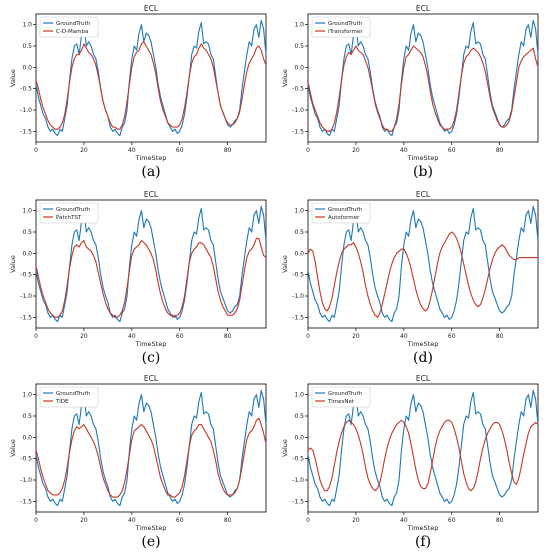 Image resolution: width=550 pixels, height=560 pixels. I want to click on legend: GroundTruth TiDE, so click(69, 397).